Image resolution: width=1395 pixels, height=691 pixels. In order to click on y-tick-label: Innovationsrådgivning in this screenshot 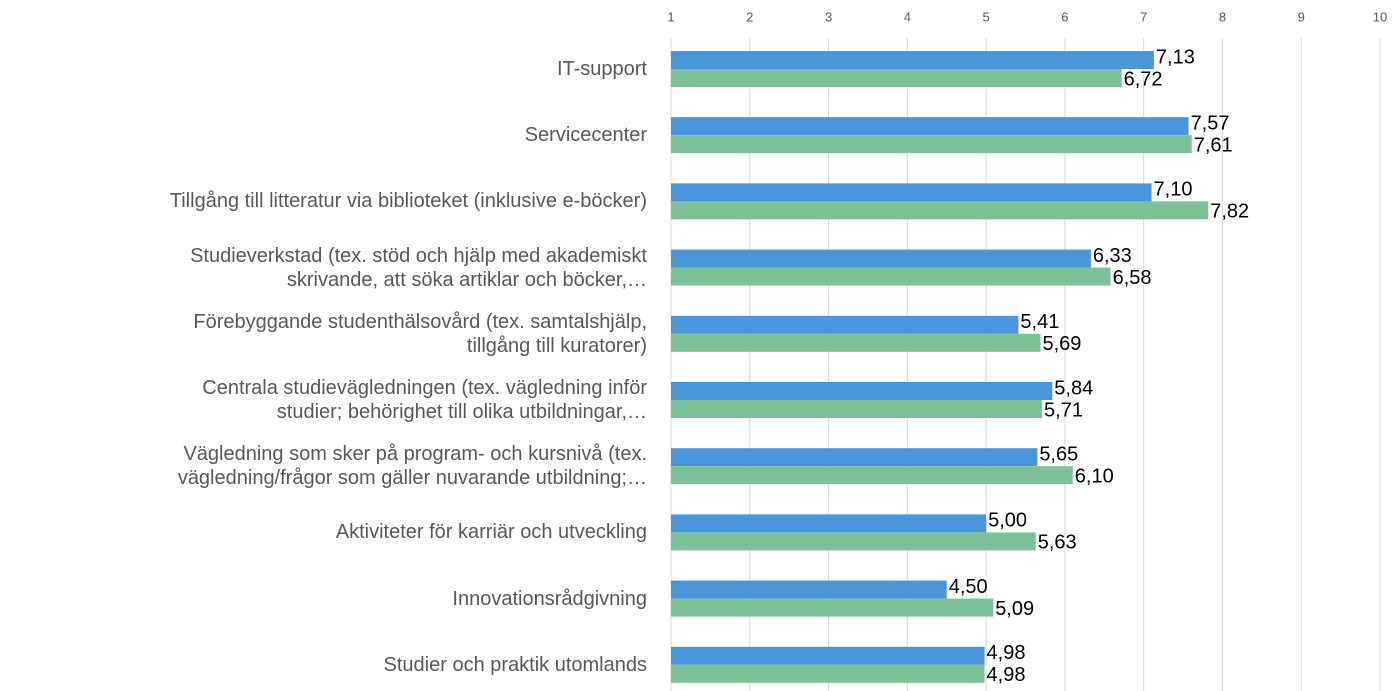, I will do `click(549, 598)`.